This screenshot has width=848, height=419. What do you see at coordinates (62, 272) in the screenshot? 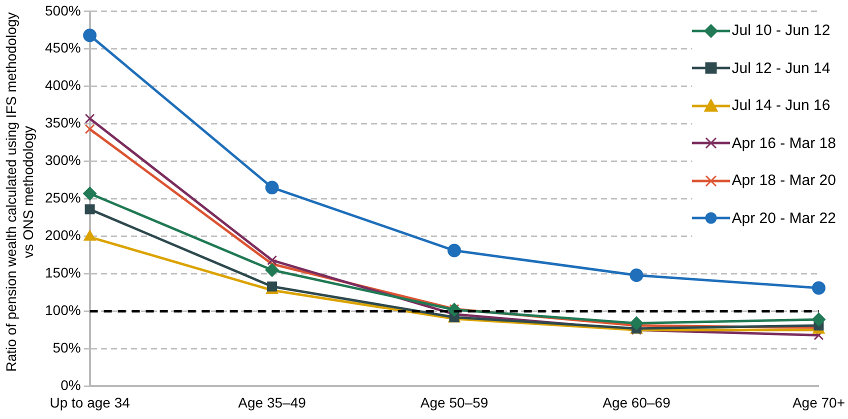
I see `y-tick-label: 150%` at bounding box center [62, 272].